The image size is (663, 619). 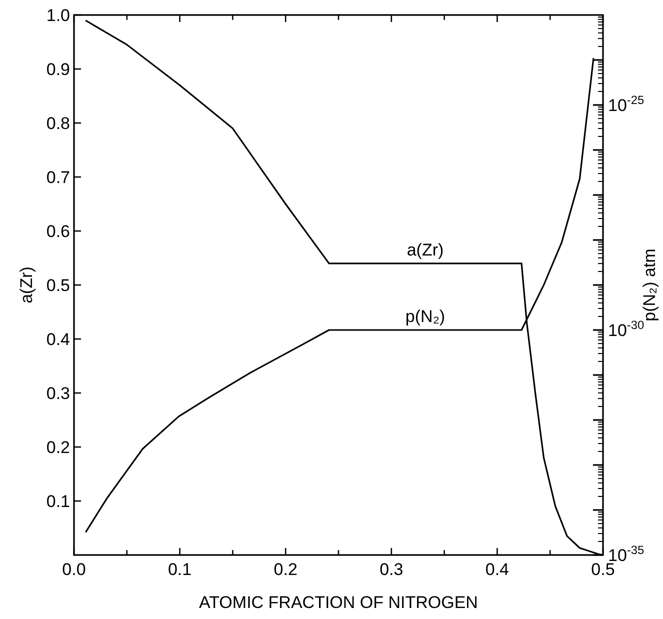 I want to click on x-axis-title: ATOMIC FRACTION OF NITROGEN, so click(x=338, y=602).